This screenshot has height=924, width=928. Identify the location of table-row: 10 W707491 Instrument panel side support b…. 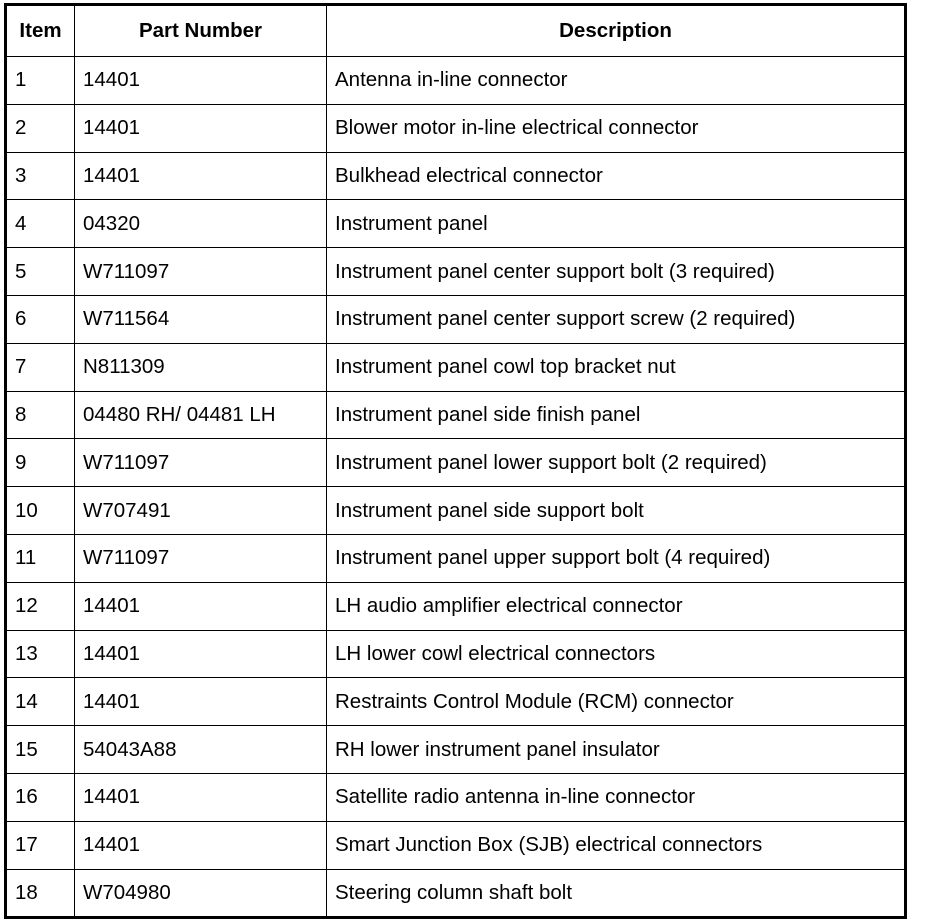
(455, 510).